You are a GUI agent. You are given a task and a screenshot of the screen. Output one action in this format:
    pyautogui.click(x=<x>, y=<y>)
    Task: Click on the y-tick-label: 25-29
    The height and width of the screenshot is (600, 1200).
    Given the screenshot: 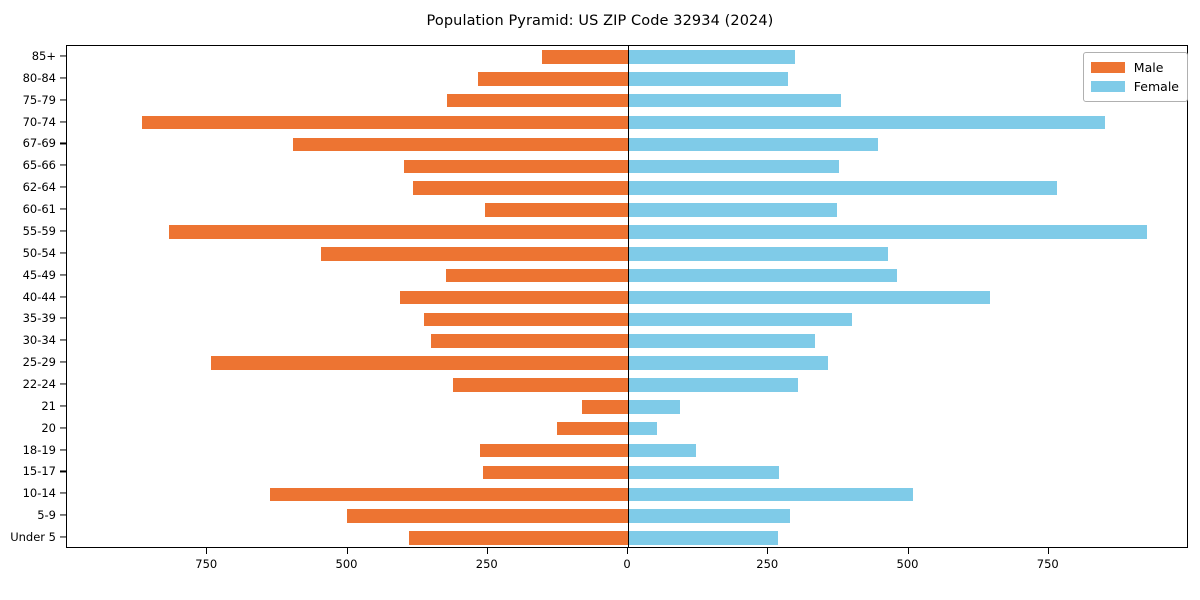 What is the action you would take?
    pyautogui.click(x=39, y=362)
    